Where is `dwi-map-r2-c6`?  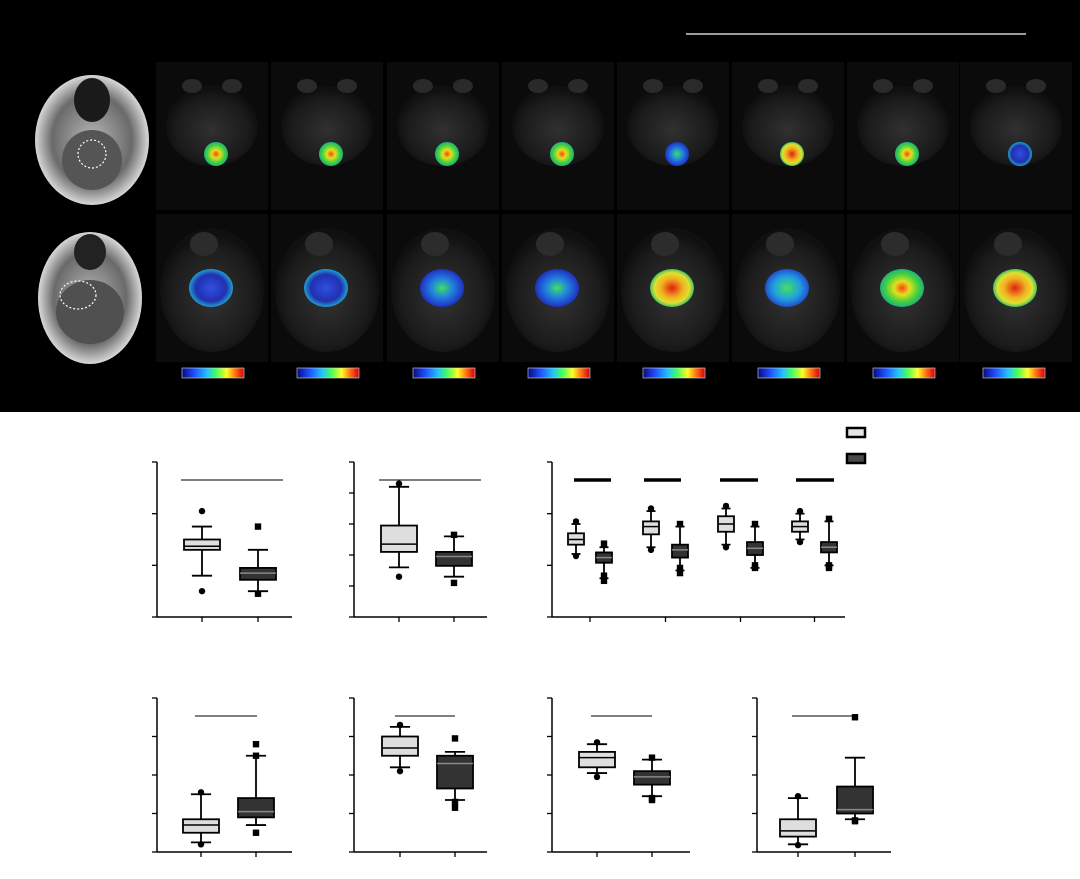 dwi-map-r2-c6 is located at coordinates (788, 288).